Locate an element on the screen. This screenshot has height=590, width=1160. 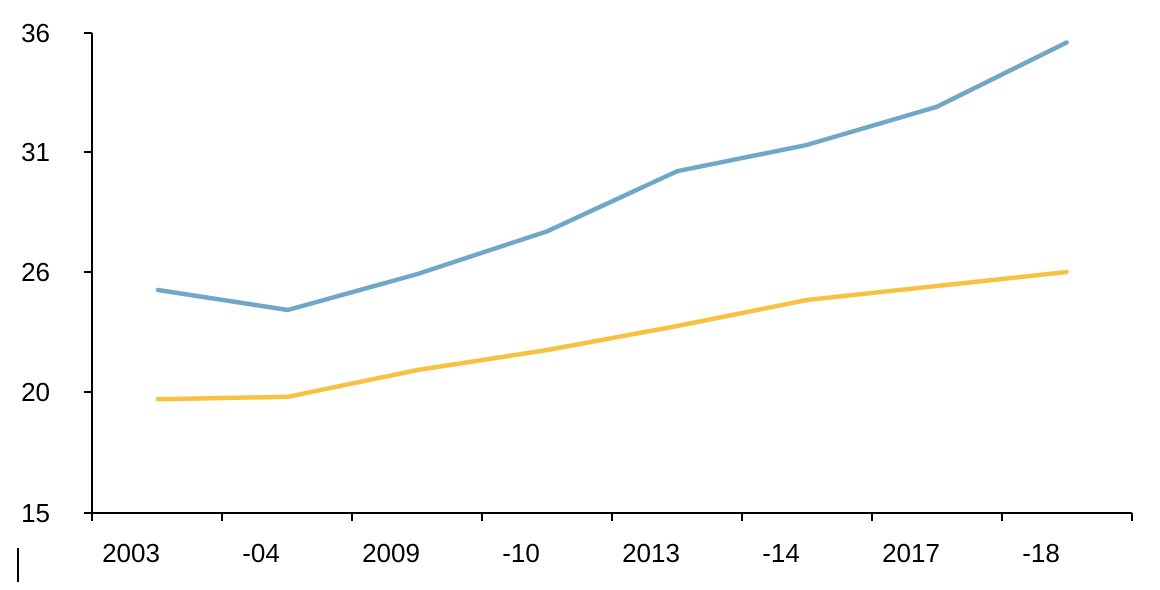
y-tick-label: 20 is located at coordinates (35, 392).